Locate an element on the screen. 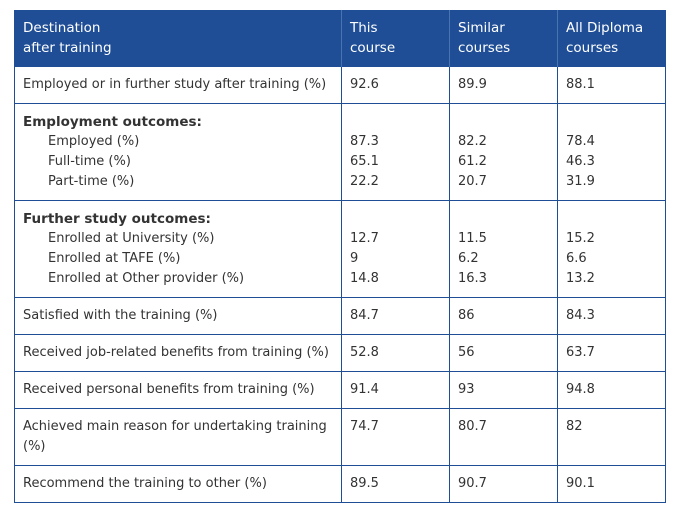 This screenshot has width=677, height=519. value-this-course: 52.8 is located at coordinates (395, 353).